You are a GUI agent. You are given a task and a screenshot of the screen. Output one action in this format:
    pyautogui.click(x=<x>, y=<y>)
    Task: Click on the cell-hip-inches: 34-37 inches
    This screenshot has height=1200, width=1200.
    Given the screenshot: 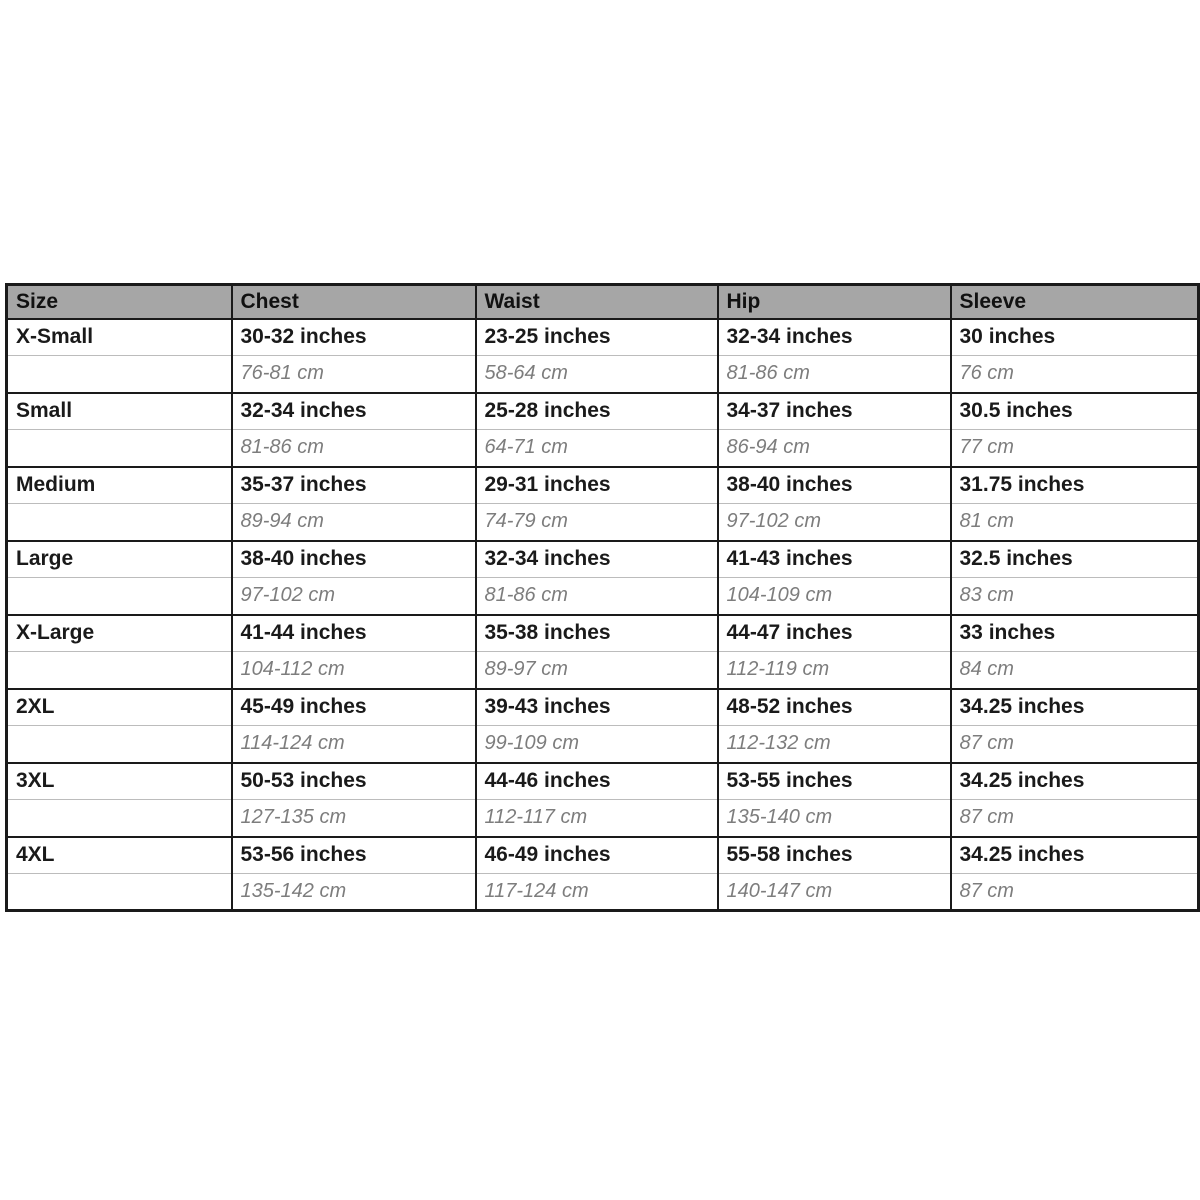 What is the action you would take?
    pyautogui.click(x=833, y=410)
    